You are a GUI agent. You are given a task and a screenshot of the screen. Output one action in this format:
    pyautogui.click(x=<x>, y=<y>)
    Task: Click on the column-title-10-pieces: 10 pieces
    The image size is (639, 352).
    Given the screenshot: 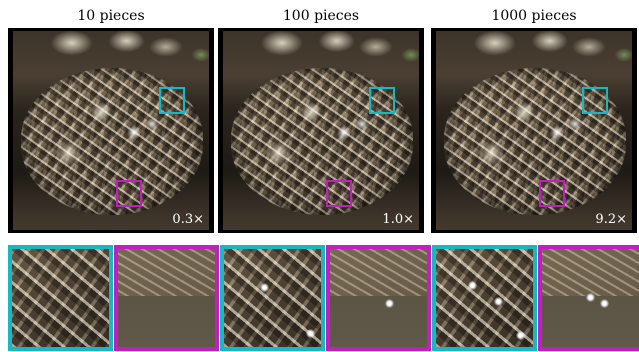 What is the action you would take?
    pyautogui.click(x=111, y=16)
    